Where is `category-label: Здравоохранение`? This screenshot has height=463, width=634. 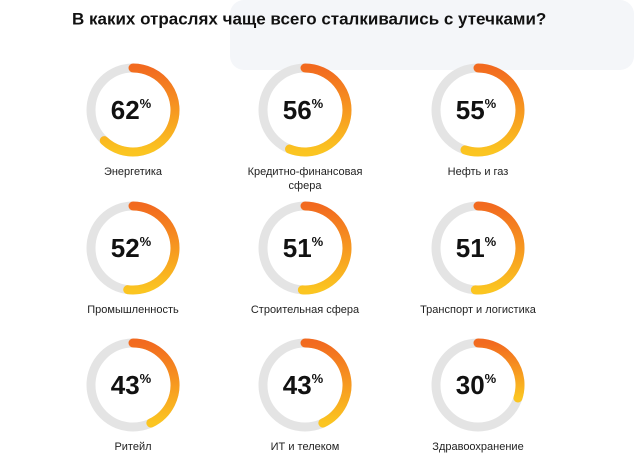 category-label: Здравоохранение is located at coordinates (478, 447).